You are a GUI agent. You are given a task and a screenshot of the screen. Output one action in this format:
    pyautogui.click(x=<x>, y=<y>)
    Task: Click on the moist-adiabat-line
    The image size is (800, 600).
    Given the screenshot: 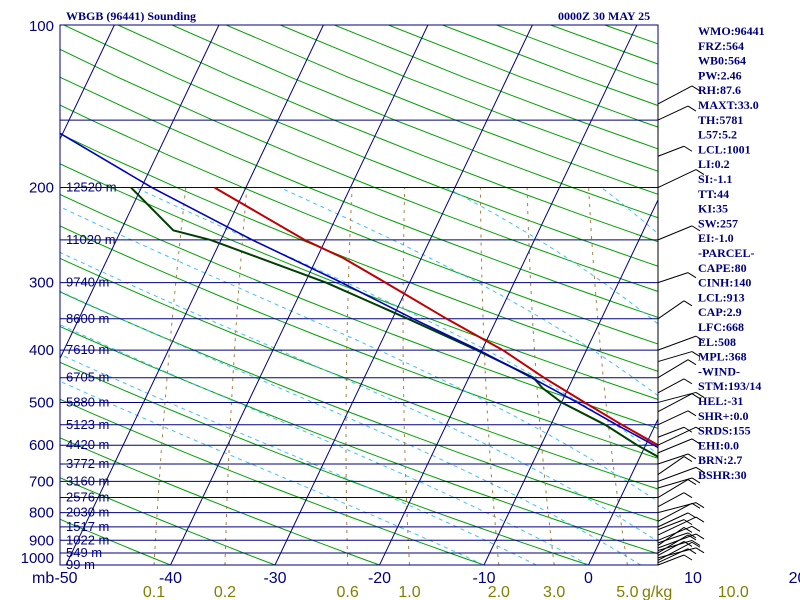 What is the action you would take?
    pyautogui.click(x=552, y=256)
    